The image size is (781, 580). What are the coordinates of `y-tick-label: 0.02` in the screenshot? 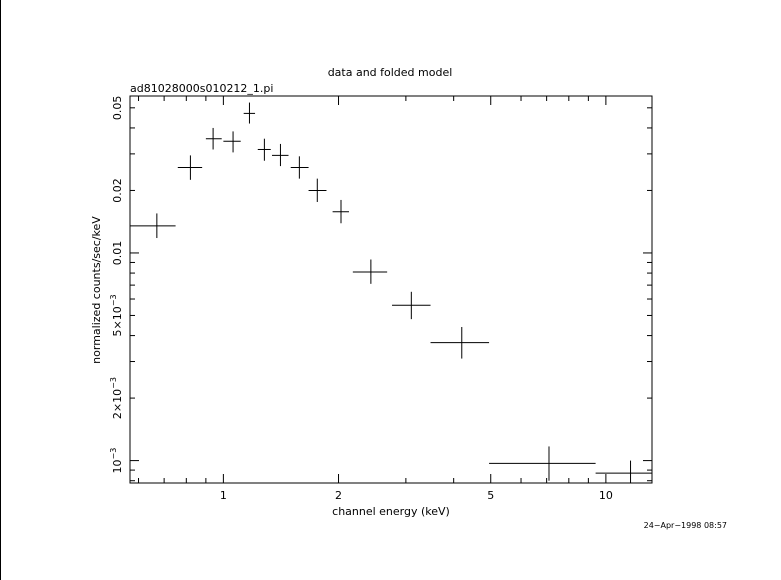 It's located at (117, 190).